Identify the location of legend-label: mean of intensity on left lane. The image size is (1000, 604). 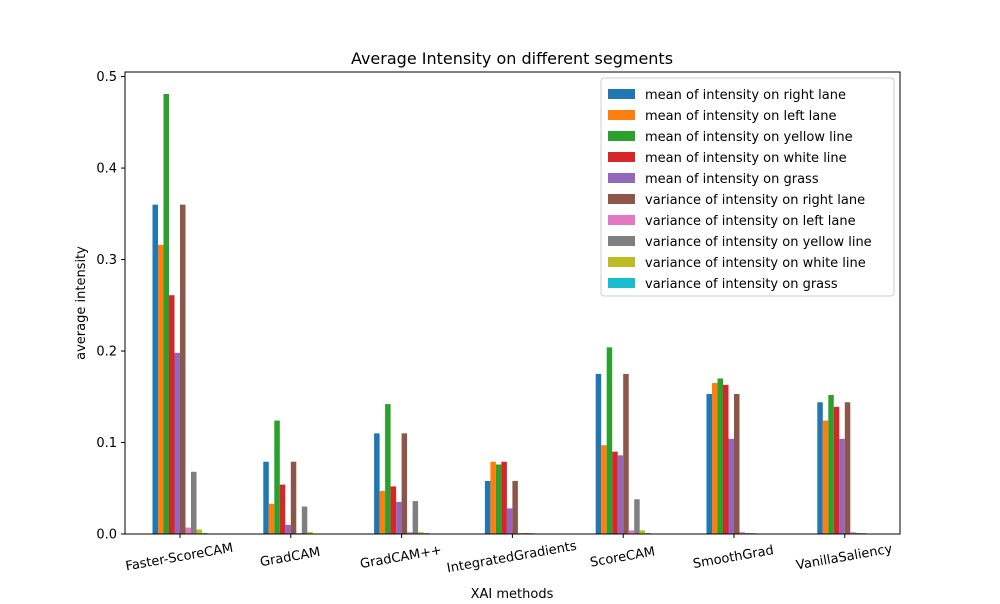
(740, 116).